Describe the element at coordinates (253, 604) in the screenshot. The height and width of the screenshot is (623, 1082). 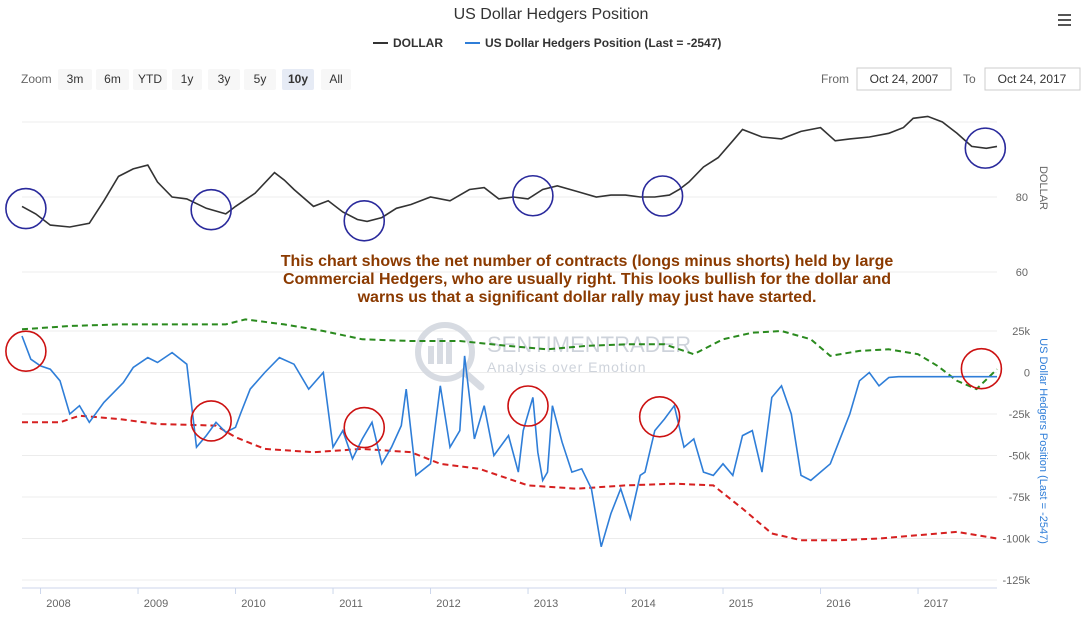
I see `x-tick-label: 2010` at that location.